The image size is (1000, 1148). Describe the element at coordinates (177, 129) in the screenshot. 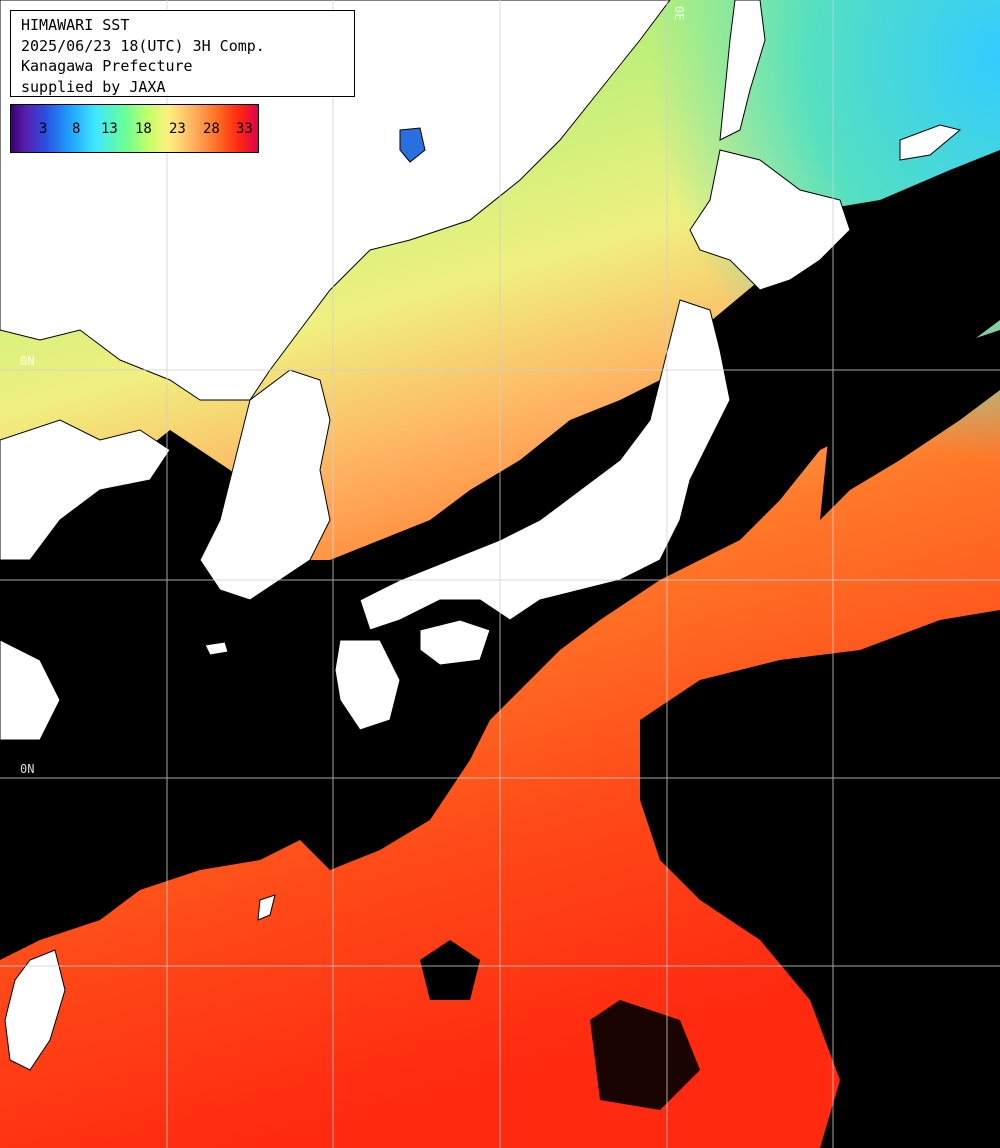

I see `scale-tick: 23` at that location.